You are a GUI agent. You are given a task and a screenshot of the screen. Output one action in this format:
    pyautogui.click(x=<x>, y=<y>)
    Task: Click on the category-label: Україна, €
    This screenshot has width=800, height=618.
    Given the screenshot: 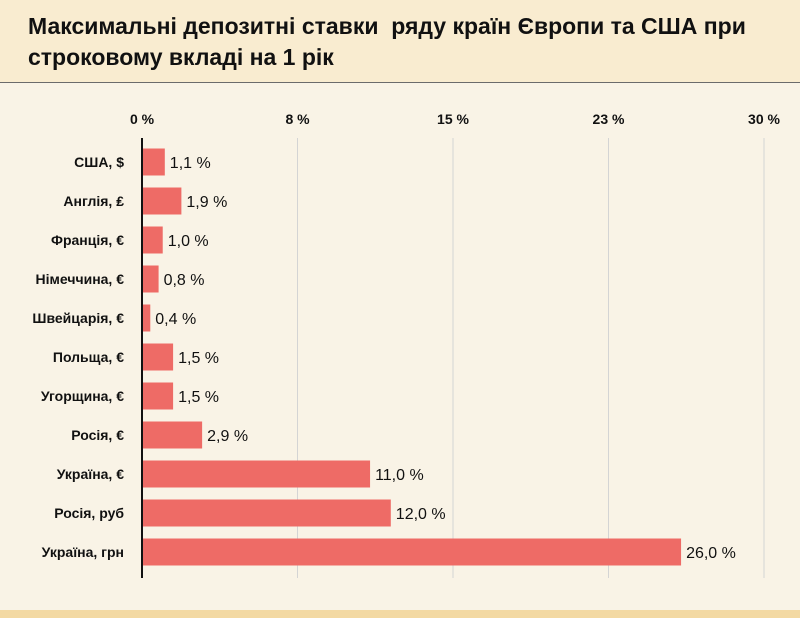 What is the action you would take?
    pyautogui.click(x=90, y=474)
    